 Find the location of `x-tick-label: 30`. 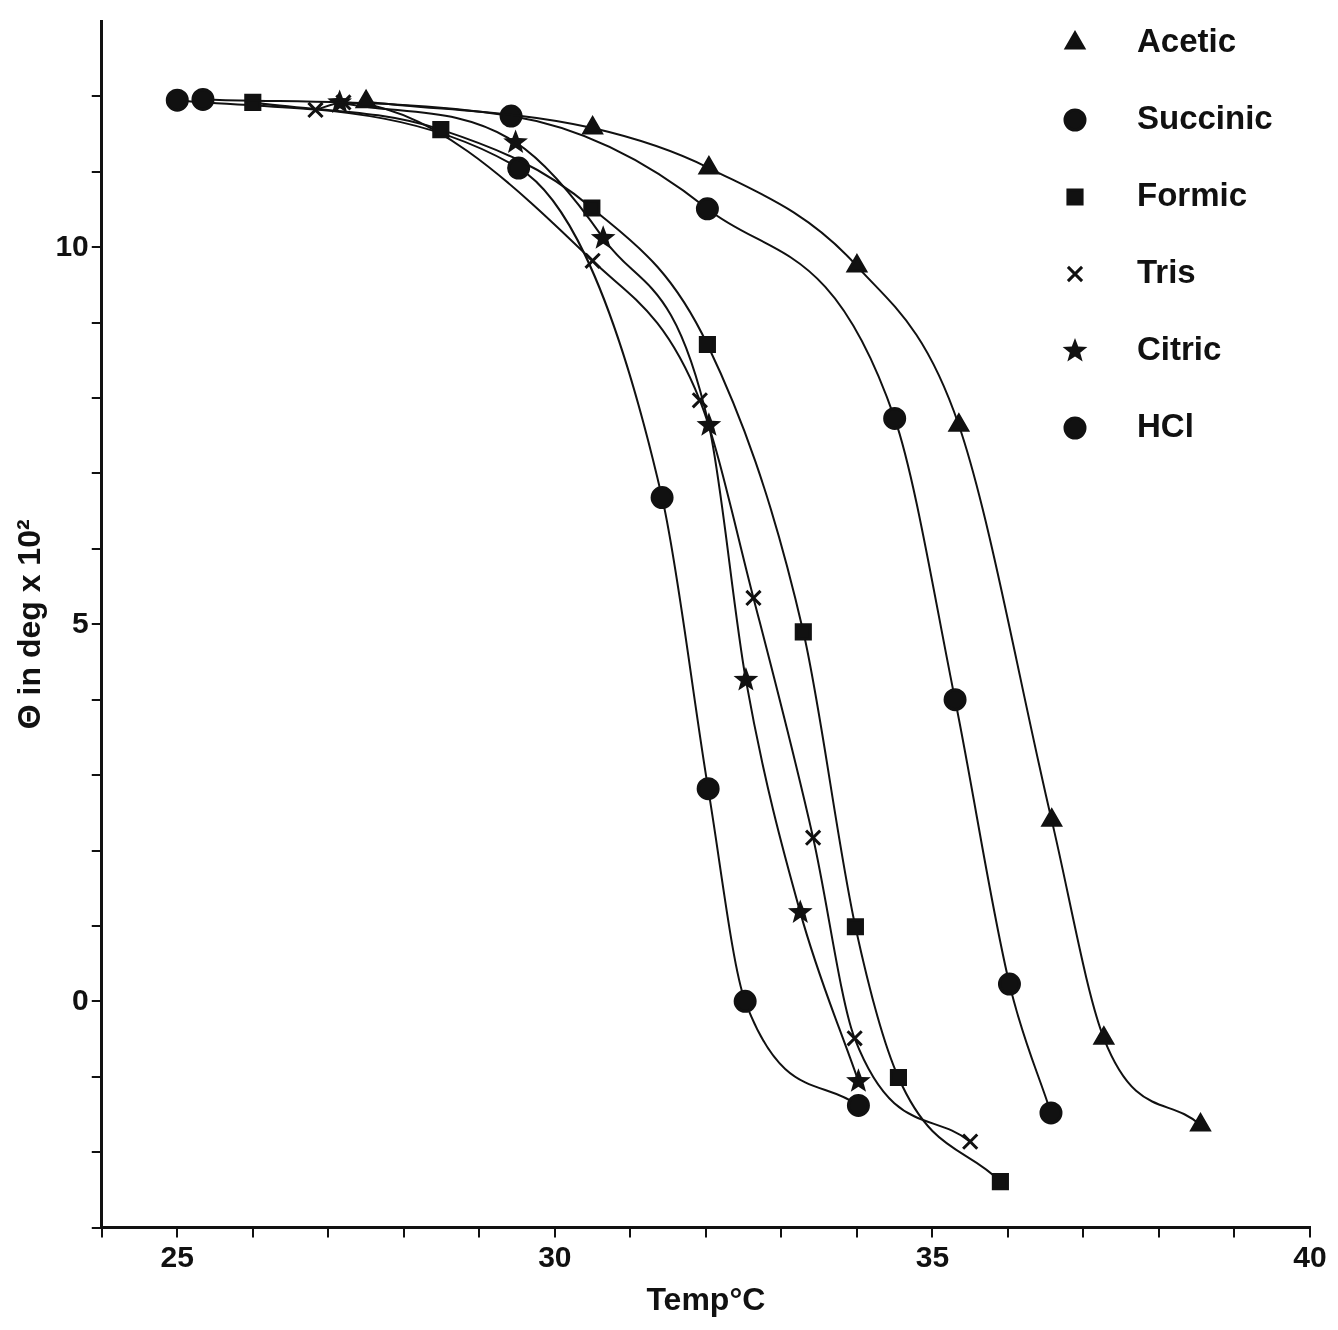

x-tick-label: 30 is located at coordinates (555, 1256).